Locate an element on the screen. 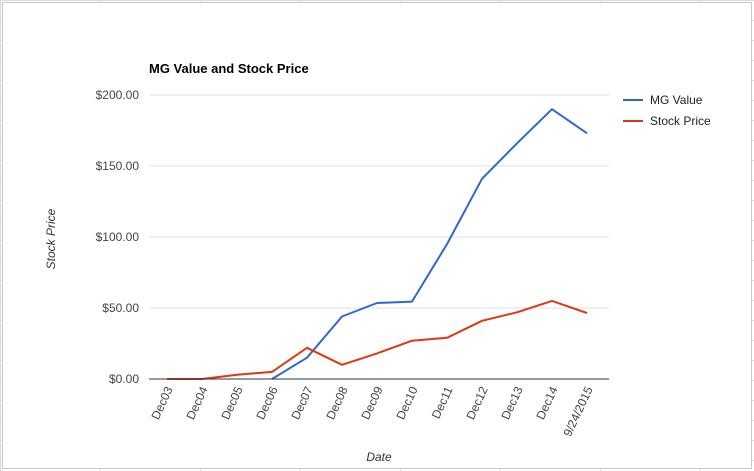 This screenshot has width=754, height=471. y-axis-ticks: $0.00 $50.00 $100.00 $150.00 $200.00 is located at coordinates (118, 237).